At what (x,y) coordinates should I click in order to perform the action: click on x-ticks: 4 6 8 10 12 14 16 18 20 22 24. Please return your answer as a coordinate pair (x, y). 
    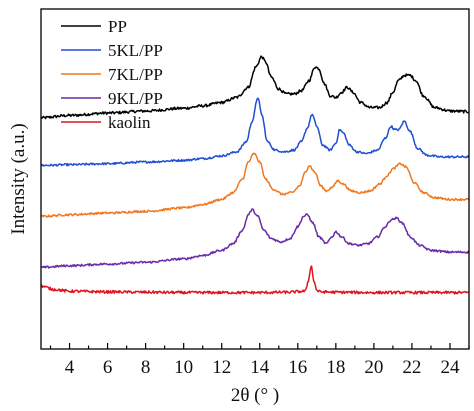
    Looking at the image, I should click on (259, 360).